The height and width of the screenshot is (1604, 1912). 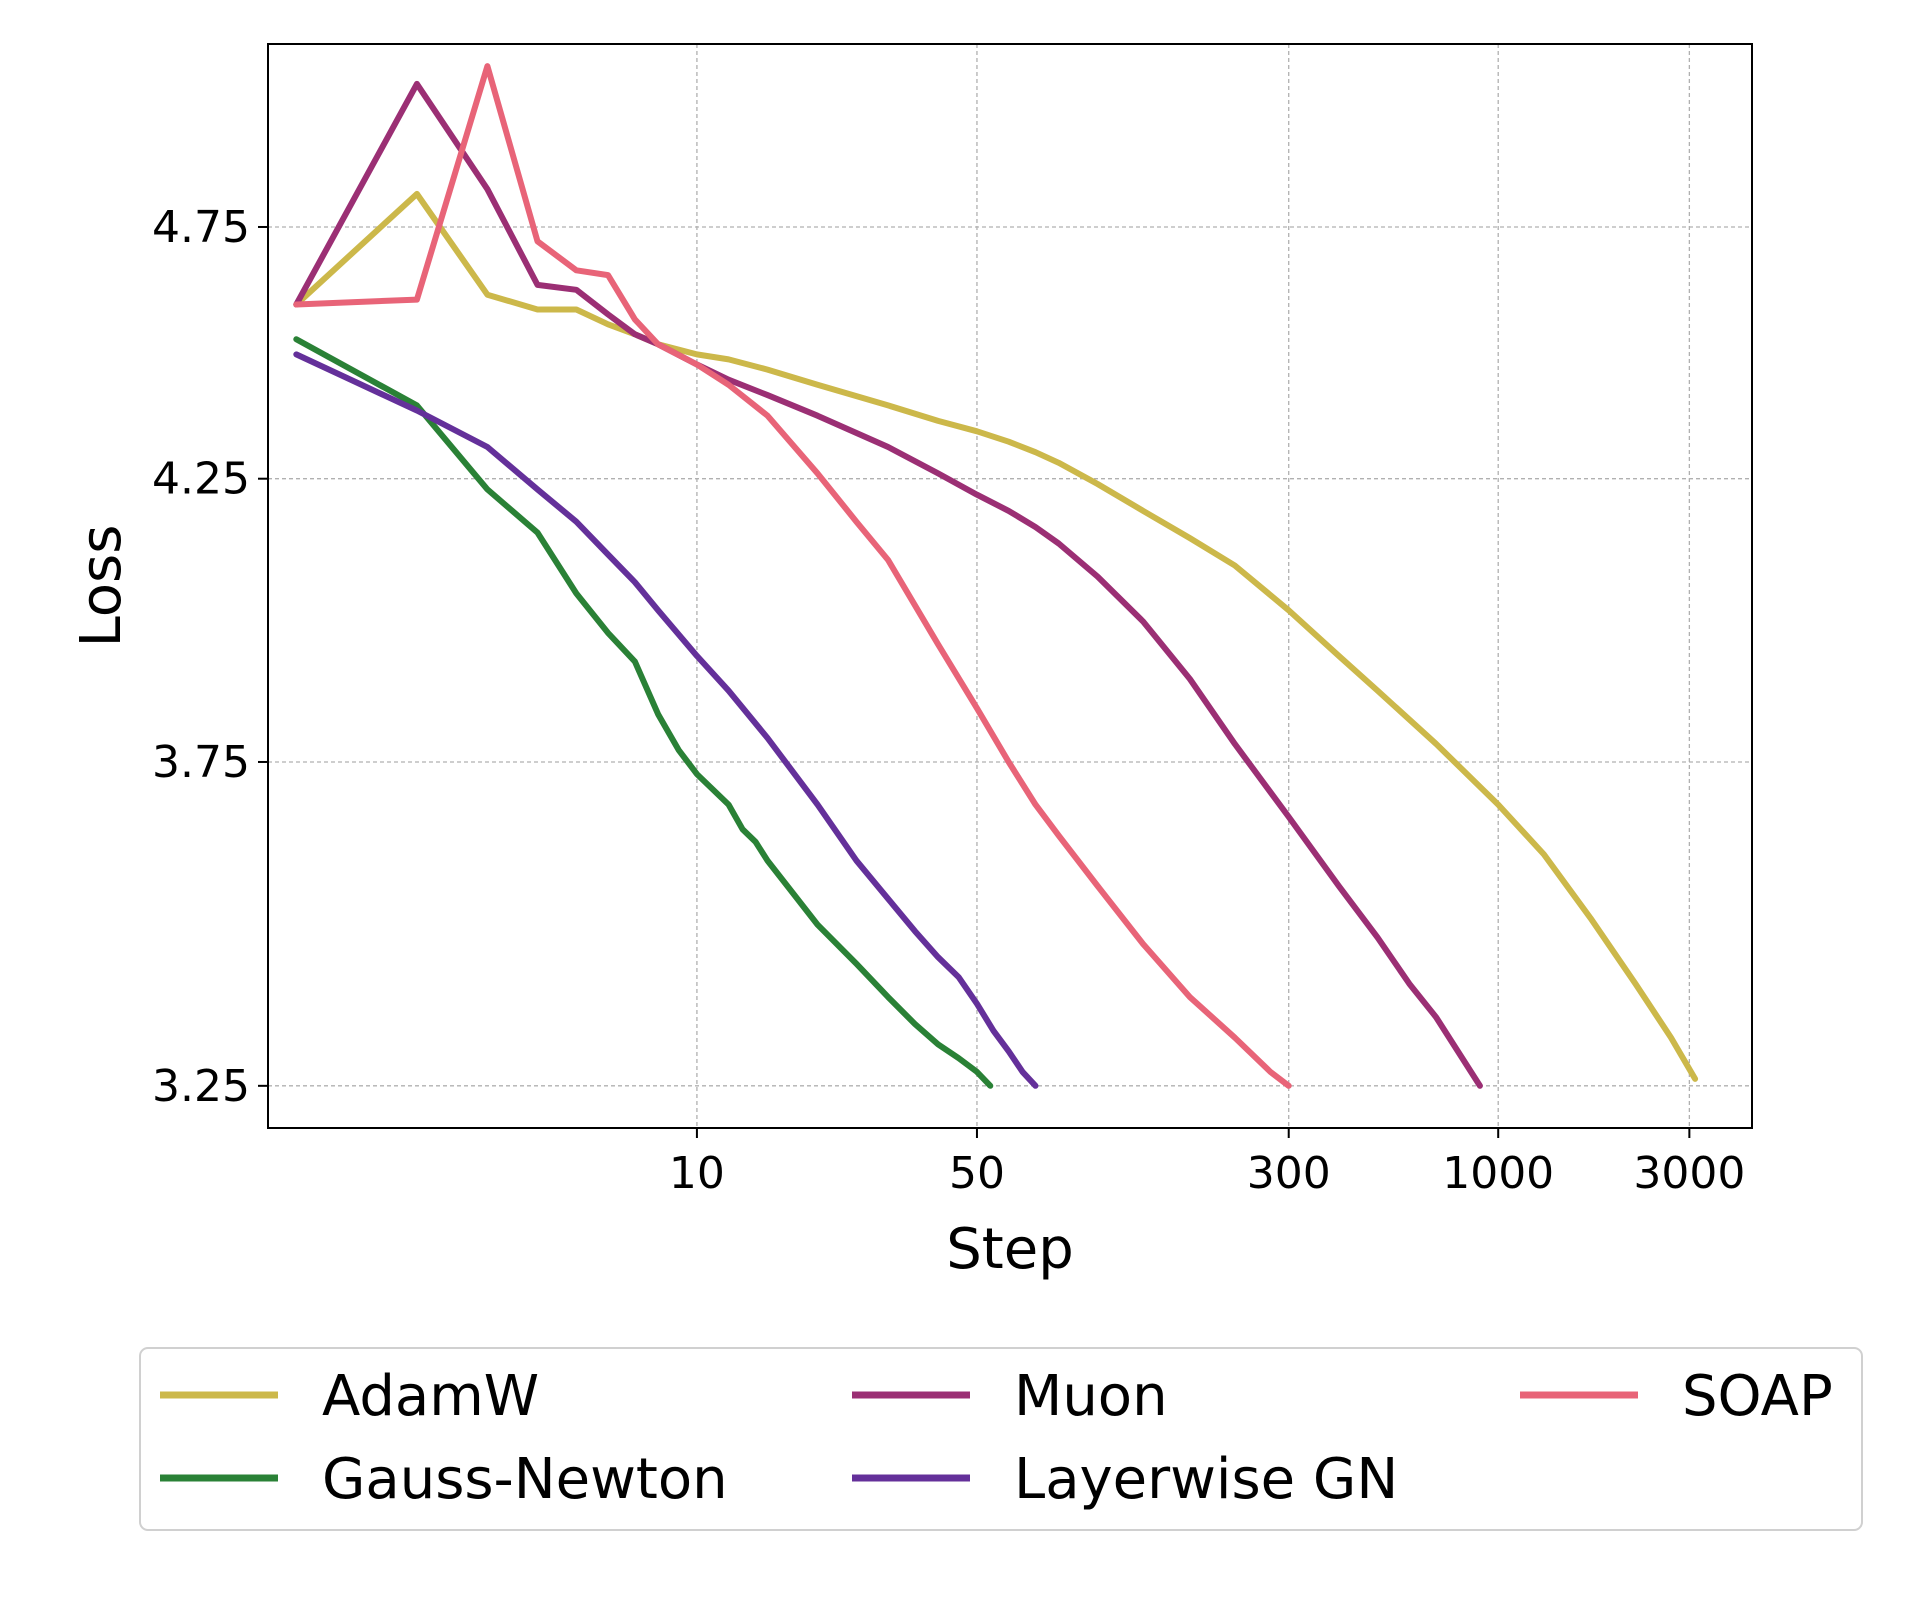 I want to click on y-axis-title: Loss, so click(x=101, y=586).